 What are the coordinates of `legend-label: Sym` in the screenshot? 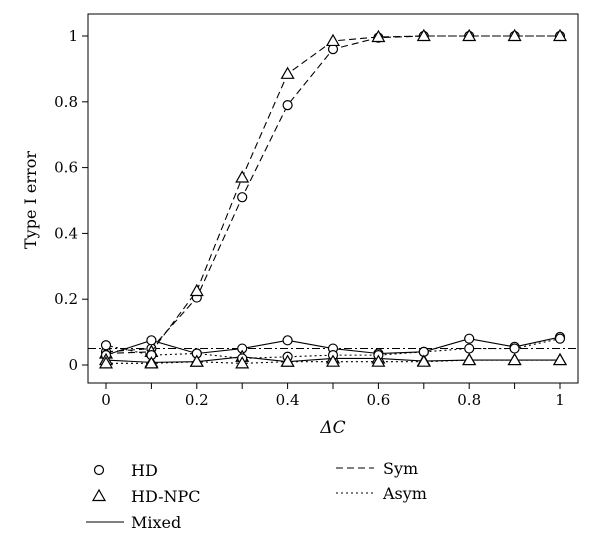 It's located at (400, 468).